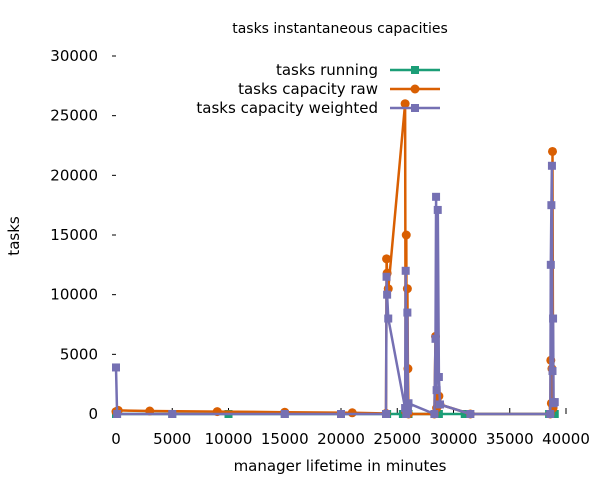 The image size is (600, 480). What do you see at coordinates (454, 439) in the screenshot?
I see `x-tick-label-6: 30000` at bounding box center [454, 439].